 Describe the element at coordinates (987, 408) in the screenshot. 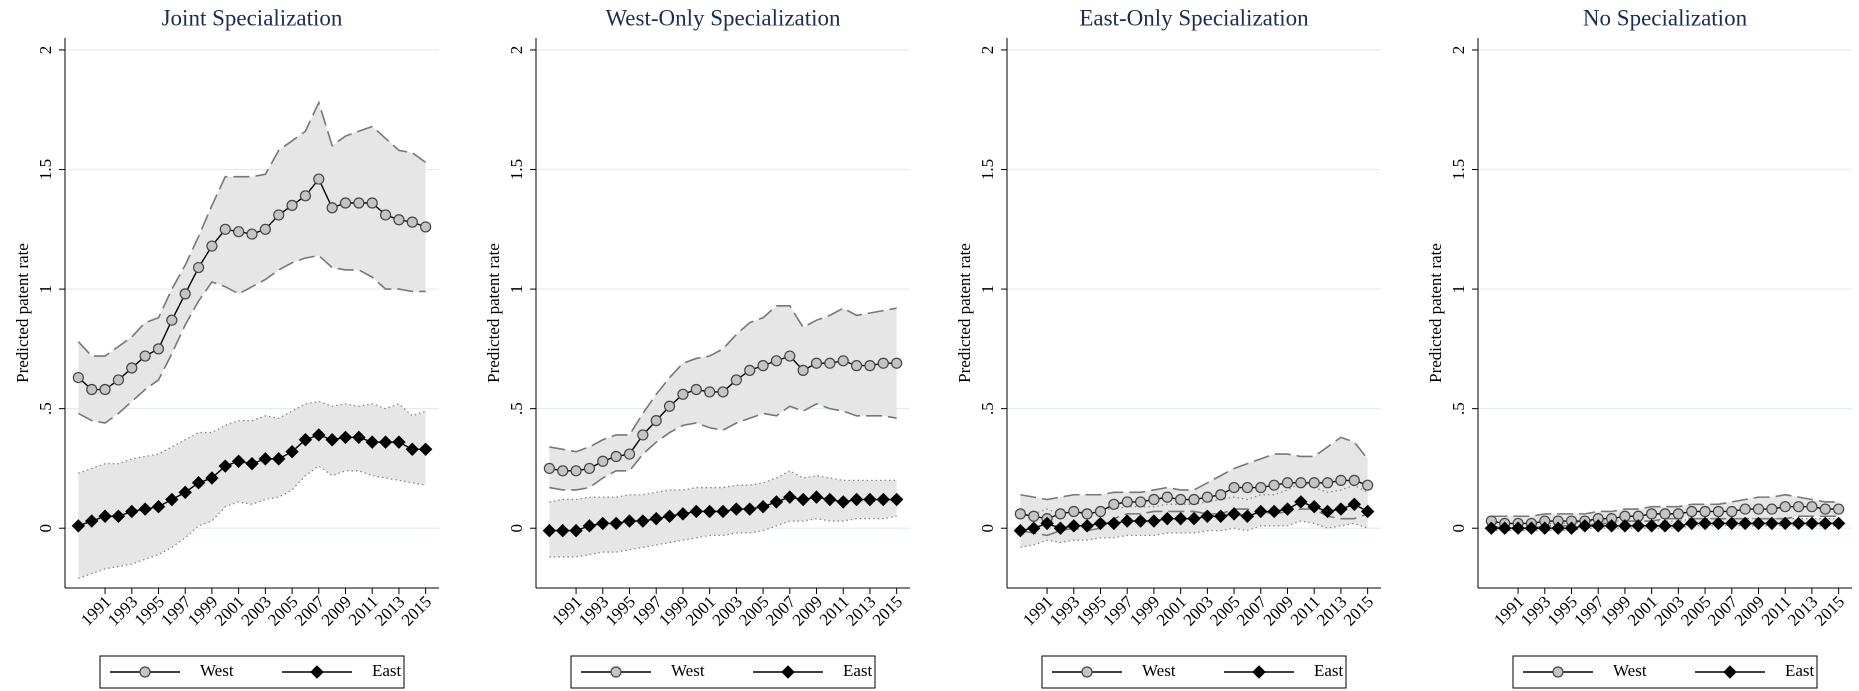

I see `y-tick-label: .5` at that location.